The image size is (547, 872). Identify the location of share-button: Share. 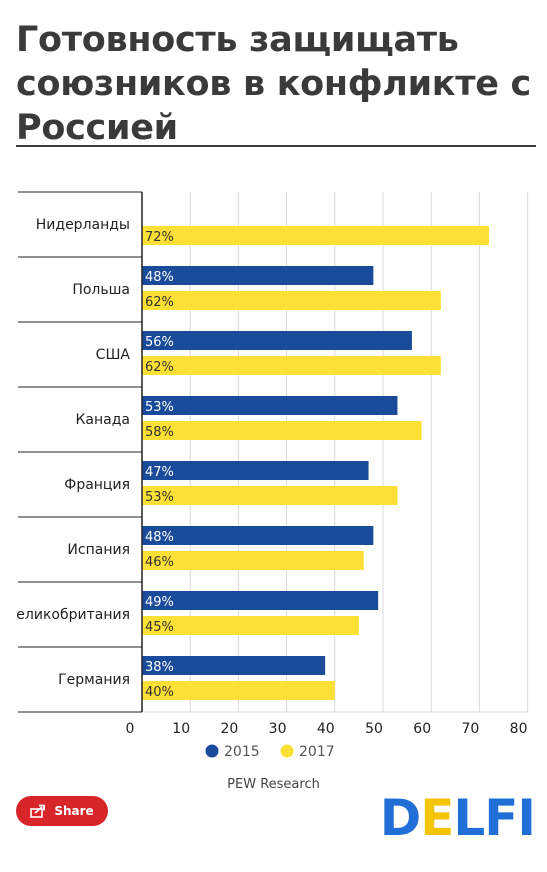
(62, 811).